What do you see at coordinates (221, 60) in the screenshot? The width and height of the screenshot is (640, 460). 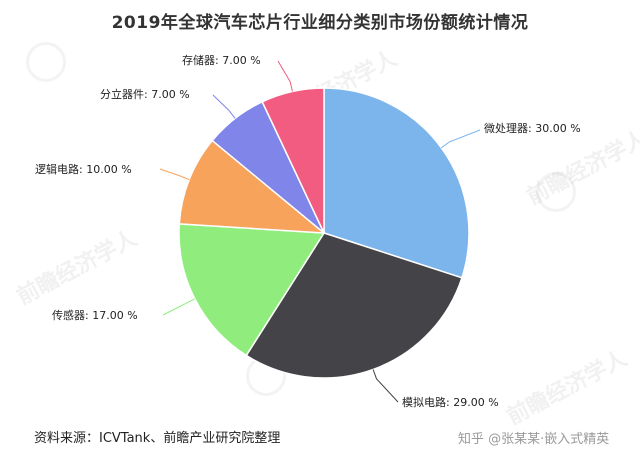 I see `slice-label-6: 存储器: 7.00 %` at bounding box center [221, 60].